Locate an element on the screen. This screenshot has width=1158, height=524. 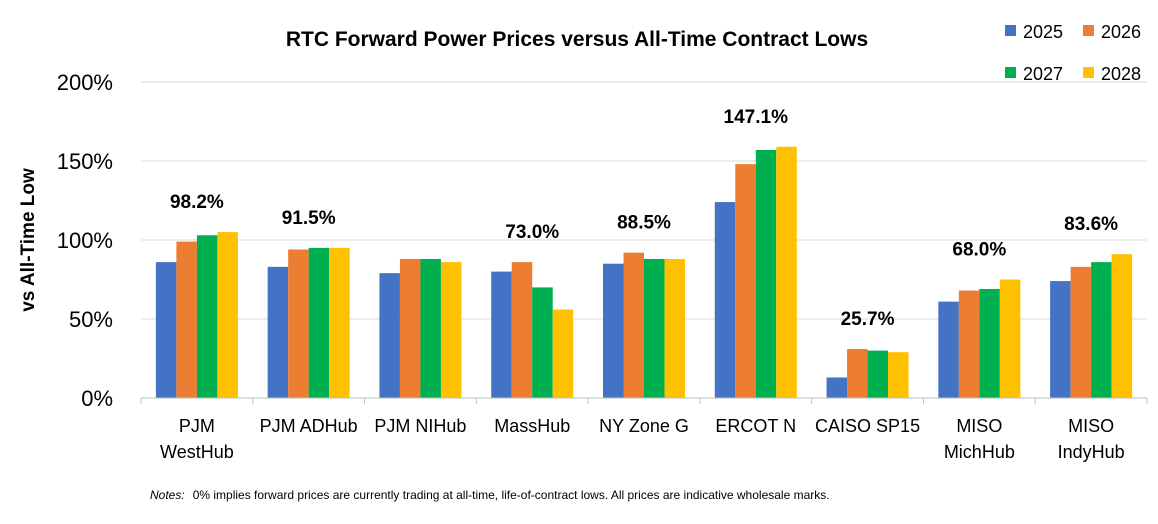
note-label: Notes: is located at coordinates (167, 495).